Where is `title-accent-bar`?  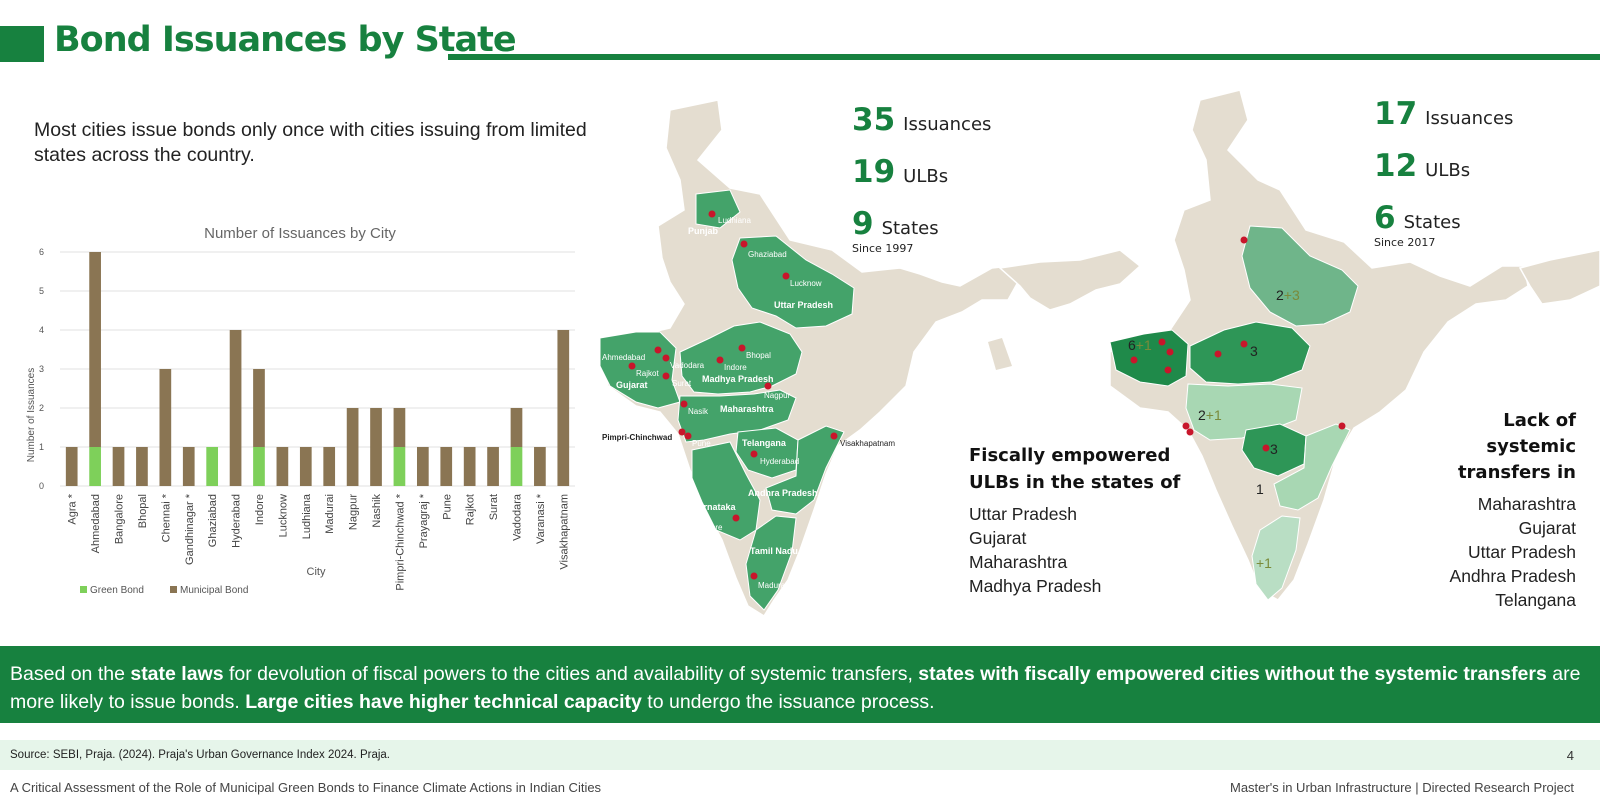
title-accent-bar is located at coordinates (22, 44).